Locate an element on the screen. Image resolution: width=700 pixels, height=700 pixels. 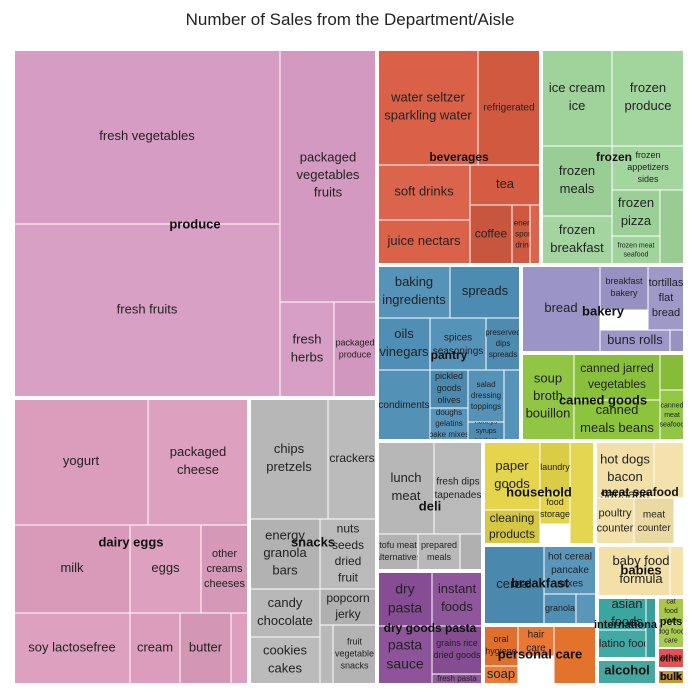
treemap-cell-popcorn-jerky is located at coordinates (348, 607).